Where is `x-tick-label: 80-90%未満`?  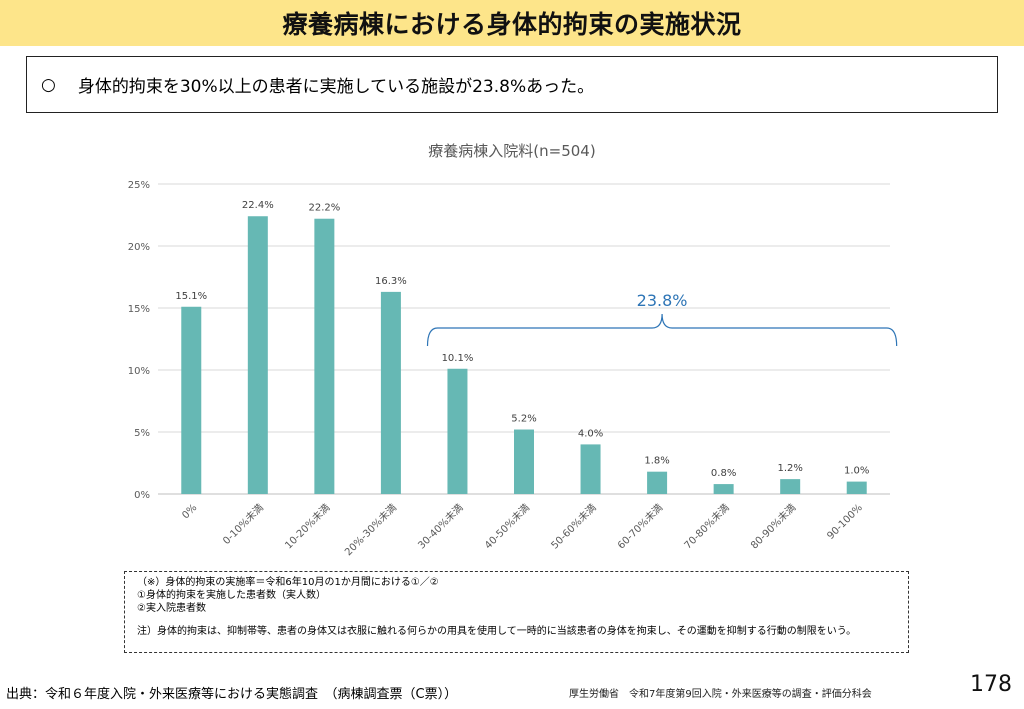
x-tick-label: 80-90%未満 is located at coordinates (773, 527).